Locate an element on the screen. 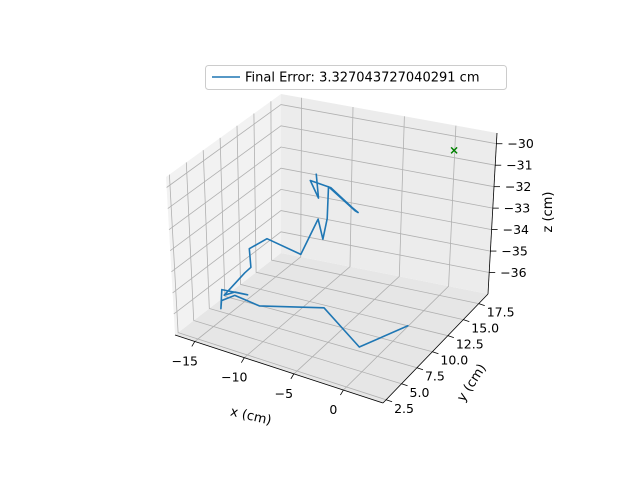 The image size is (640, 480). target-marker is located at coordinates (454, 150).